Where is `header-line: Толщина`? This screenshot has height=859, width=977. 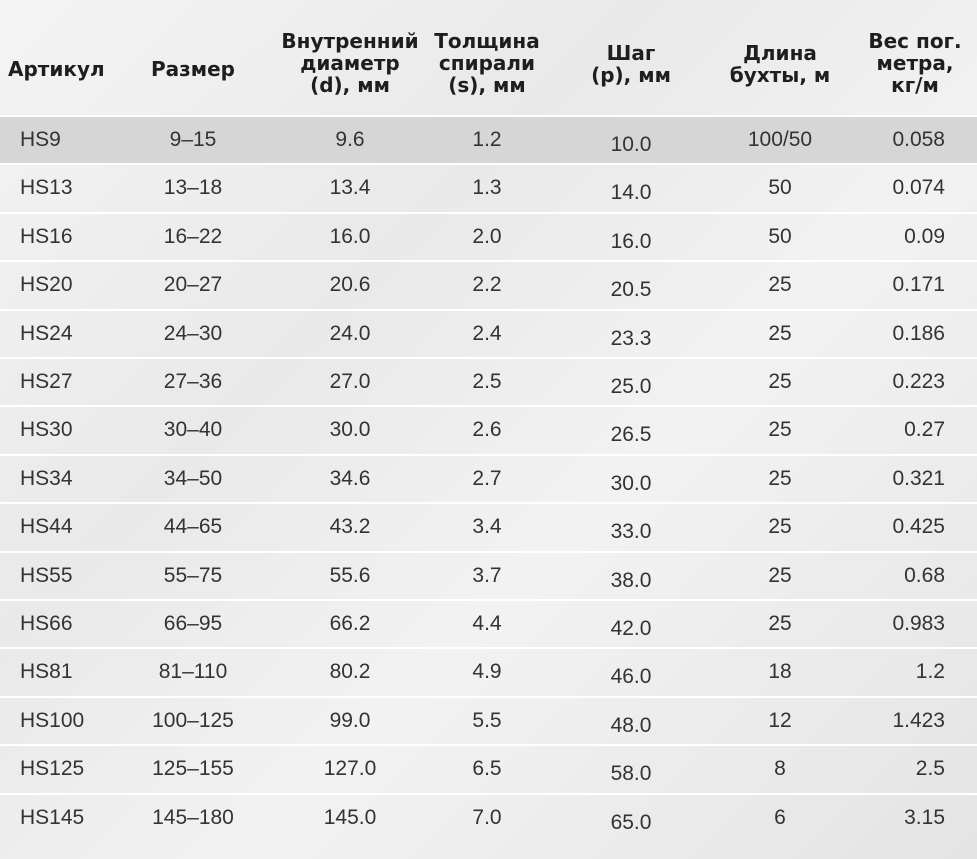 header-line: Толщина is located at coordinates (487, 41).